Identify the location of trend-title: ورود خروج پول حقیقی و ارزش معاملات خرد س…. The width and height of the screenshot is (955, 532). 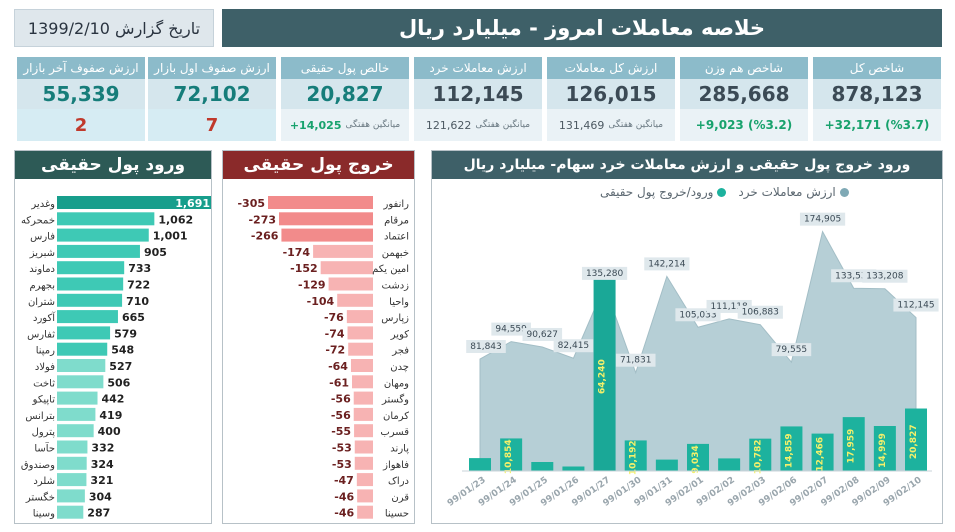
(687, 165).